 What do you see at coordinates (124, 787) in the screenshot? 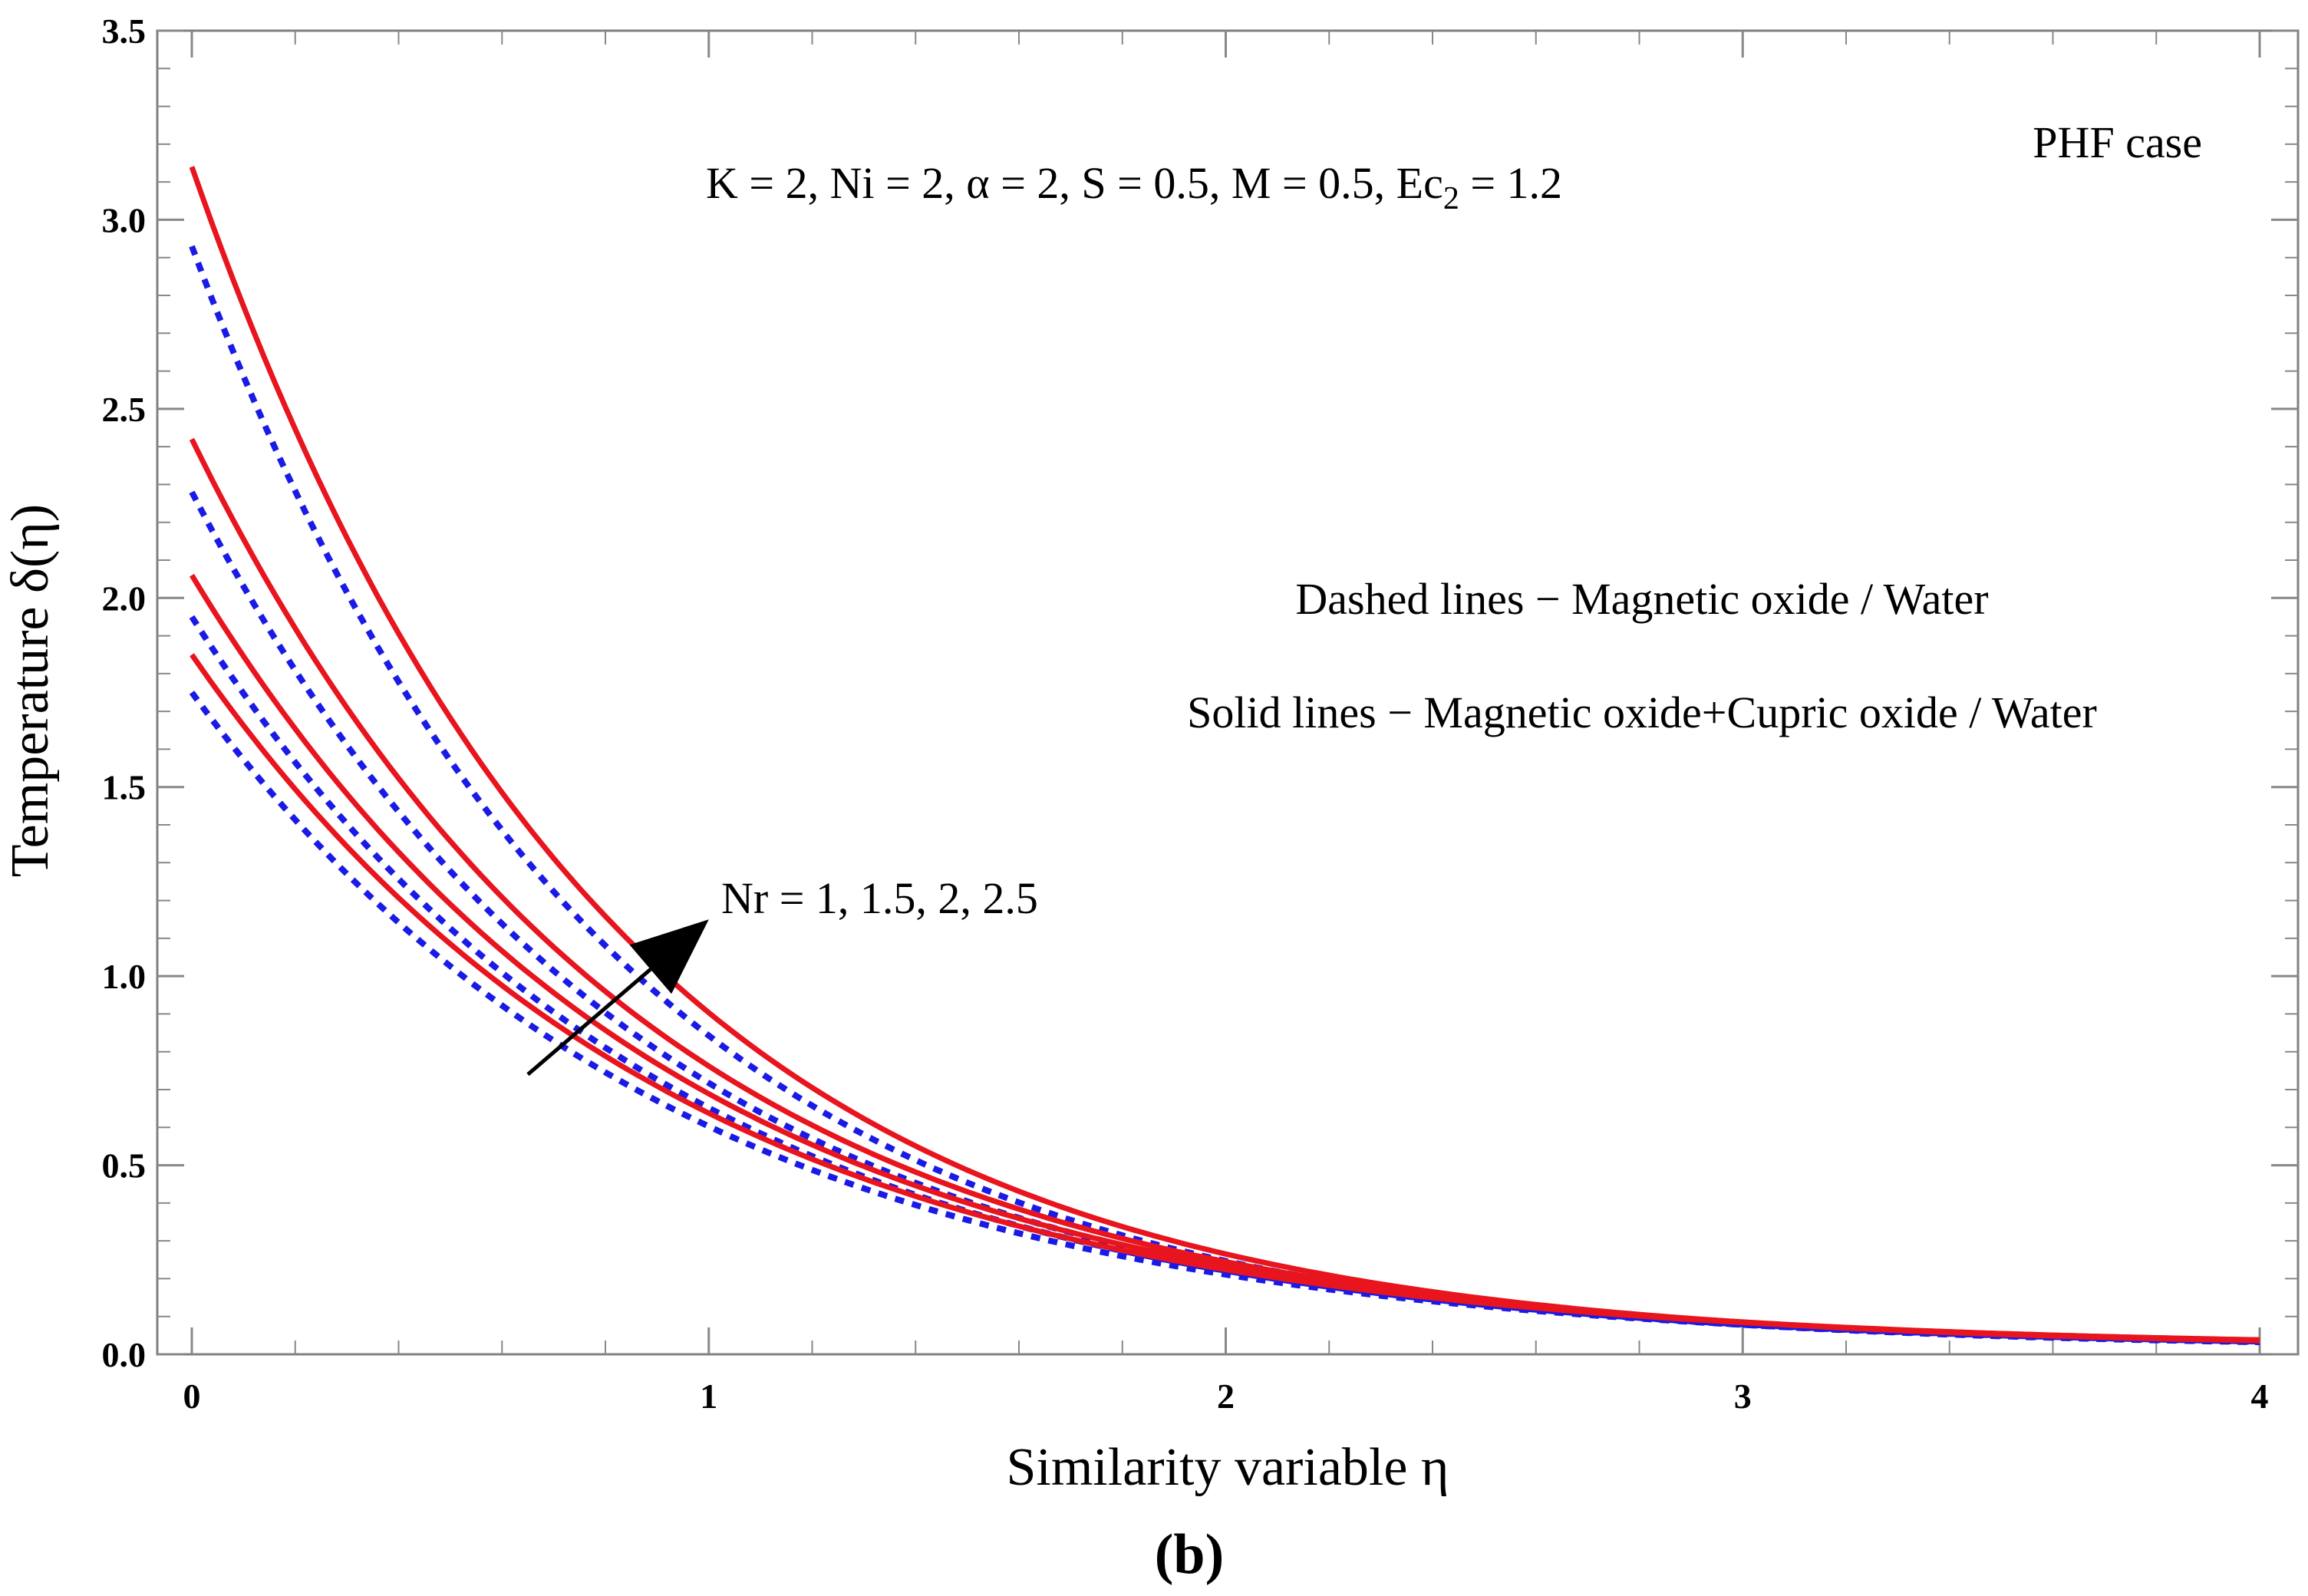
I see `y-tick-label: 1.5` at bounding box center [124, 787].